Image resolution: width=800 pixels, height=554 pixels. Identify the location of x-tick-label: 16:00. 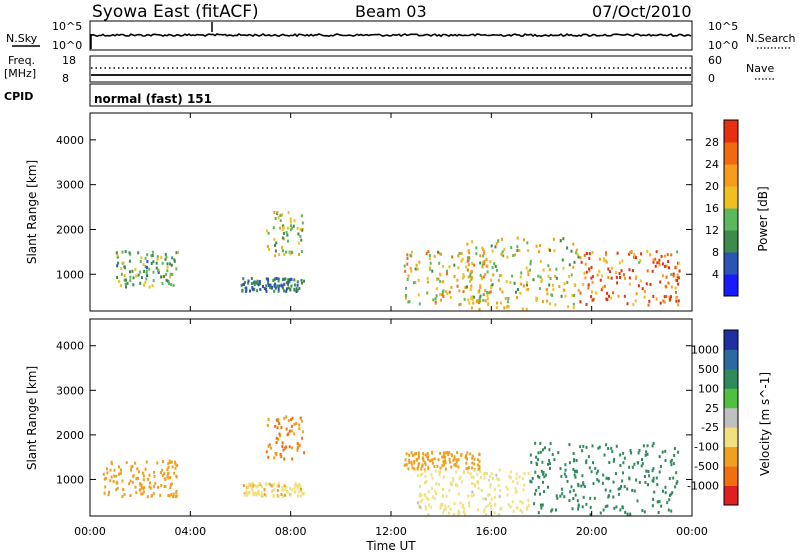
(491, 531).